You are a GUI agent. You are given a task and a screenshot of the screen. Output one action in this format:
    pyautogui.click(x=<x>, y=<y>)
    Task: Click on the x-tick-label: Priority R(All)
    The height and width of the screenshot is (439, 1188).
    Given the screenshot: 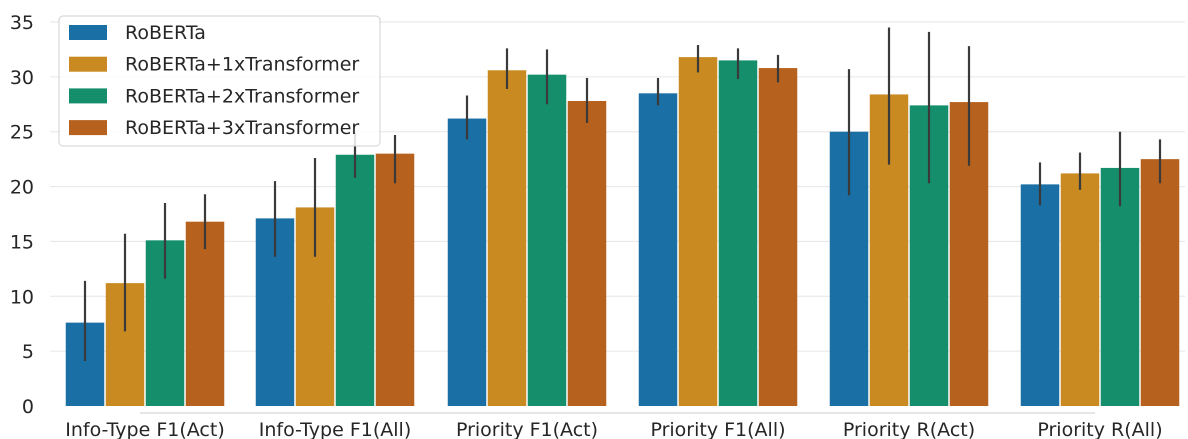 What is the action you would take?
    pyautogui.click(x=1099, y=429)
    